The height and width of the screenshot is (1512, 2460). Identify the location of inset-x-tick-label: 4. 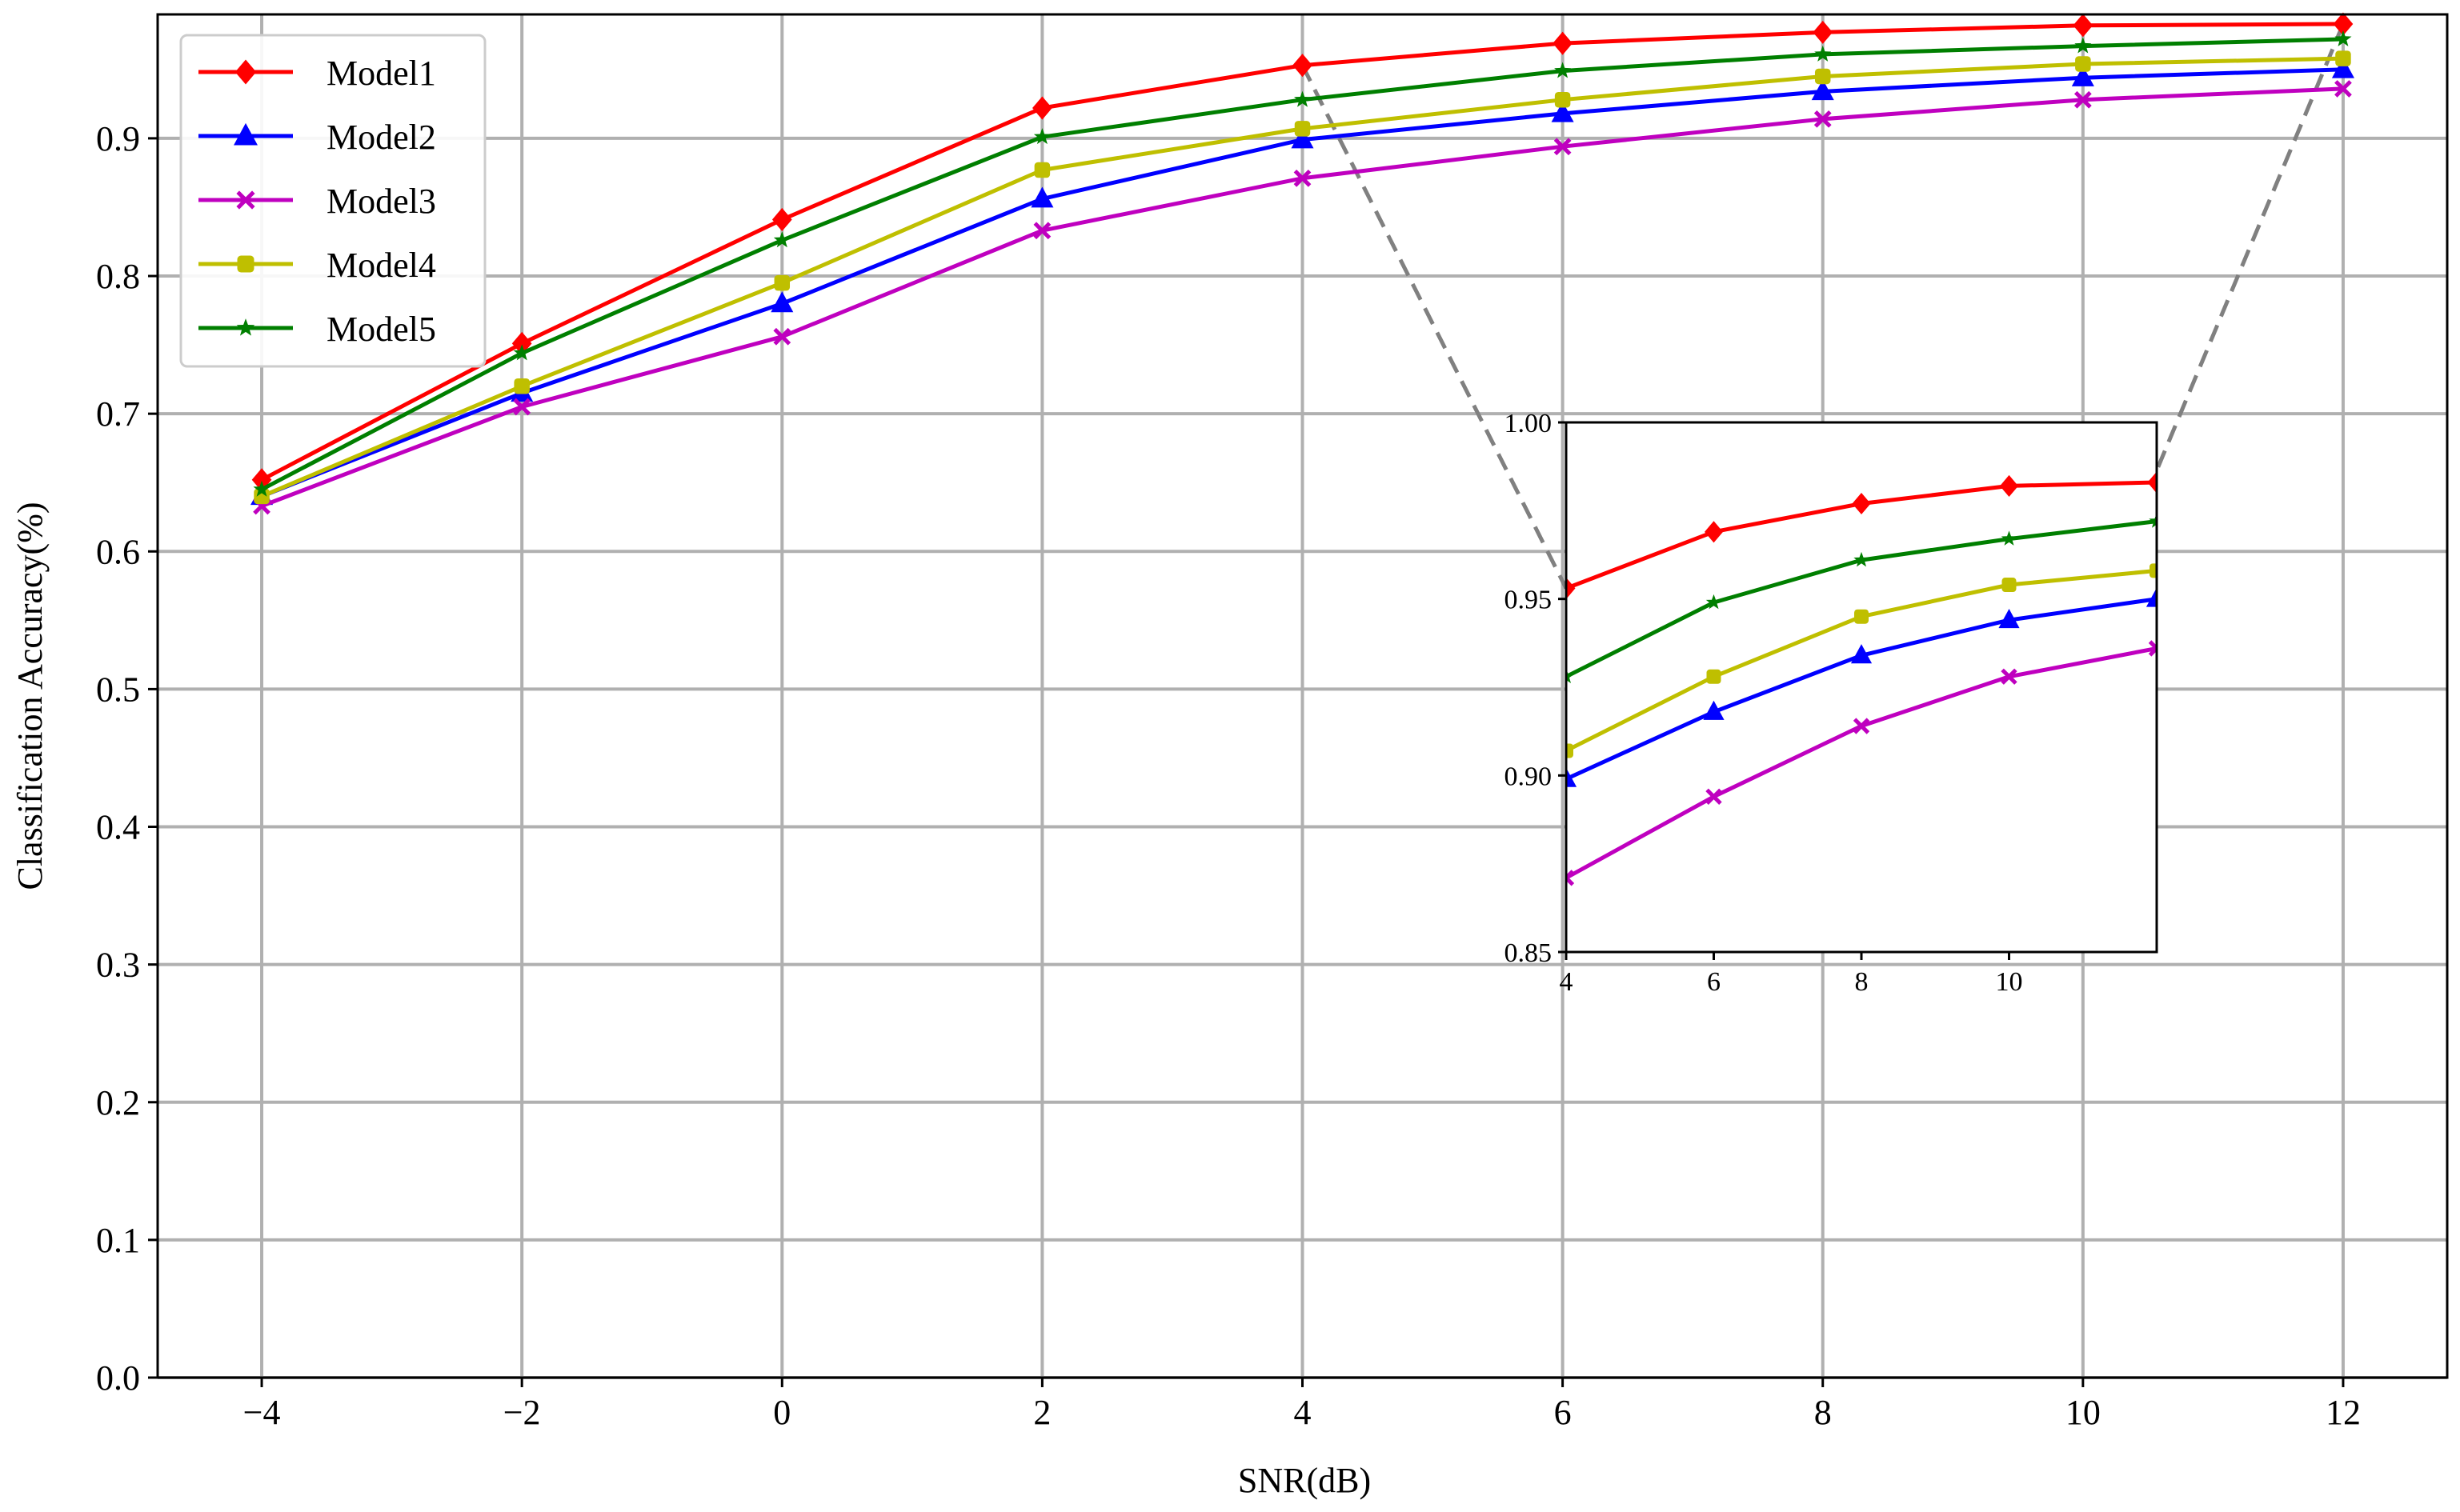
(1566, 982).